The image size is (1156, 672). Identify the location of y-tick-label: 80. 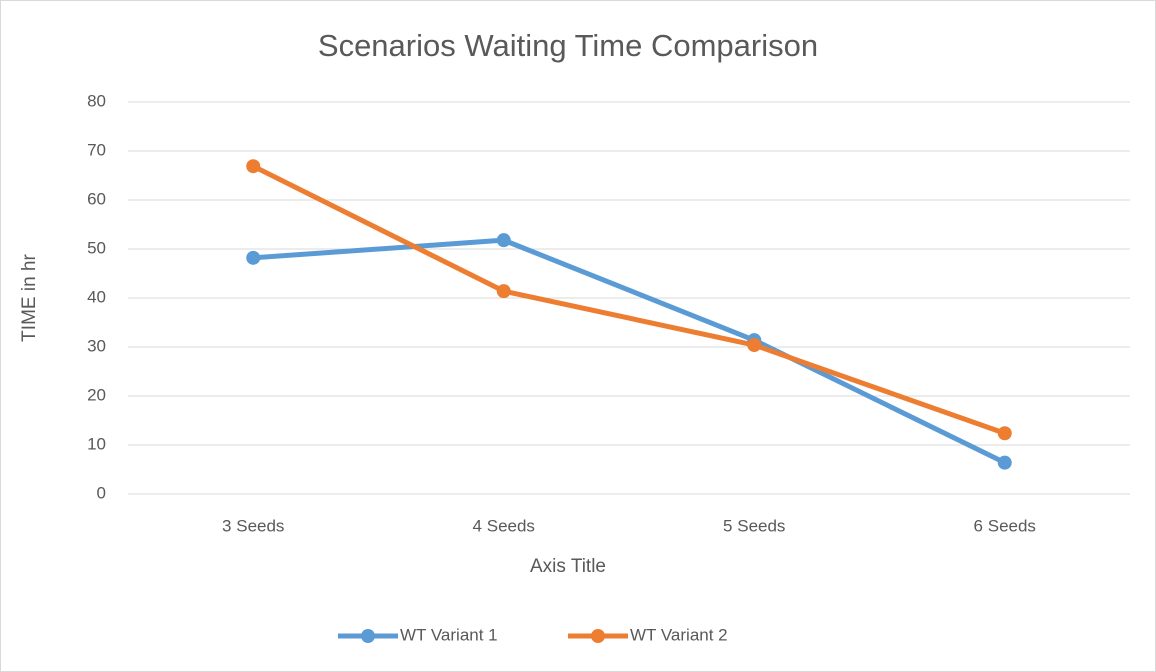
(96, 100).